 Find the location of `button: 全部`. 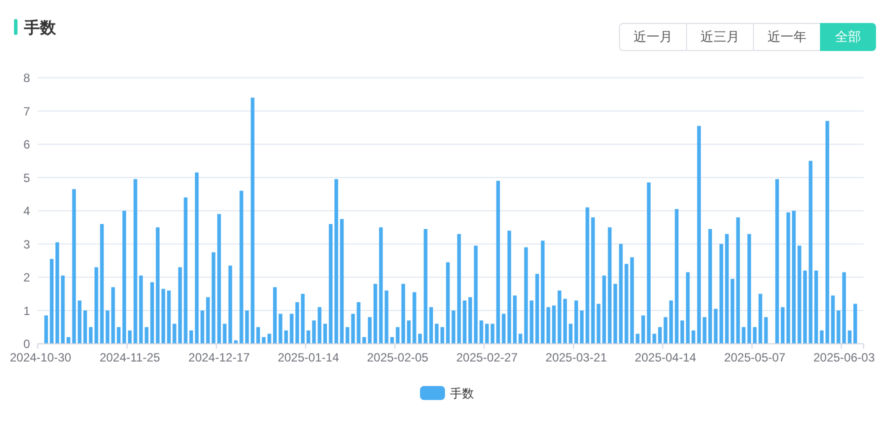

button: 全部 is located at coordinates (848, 37).